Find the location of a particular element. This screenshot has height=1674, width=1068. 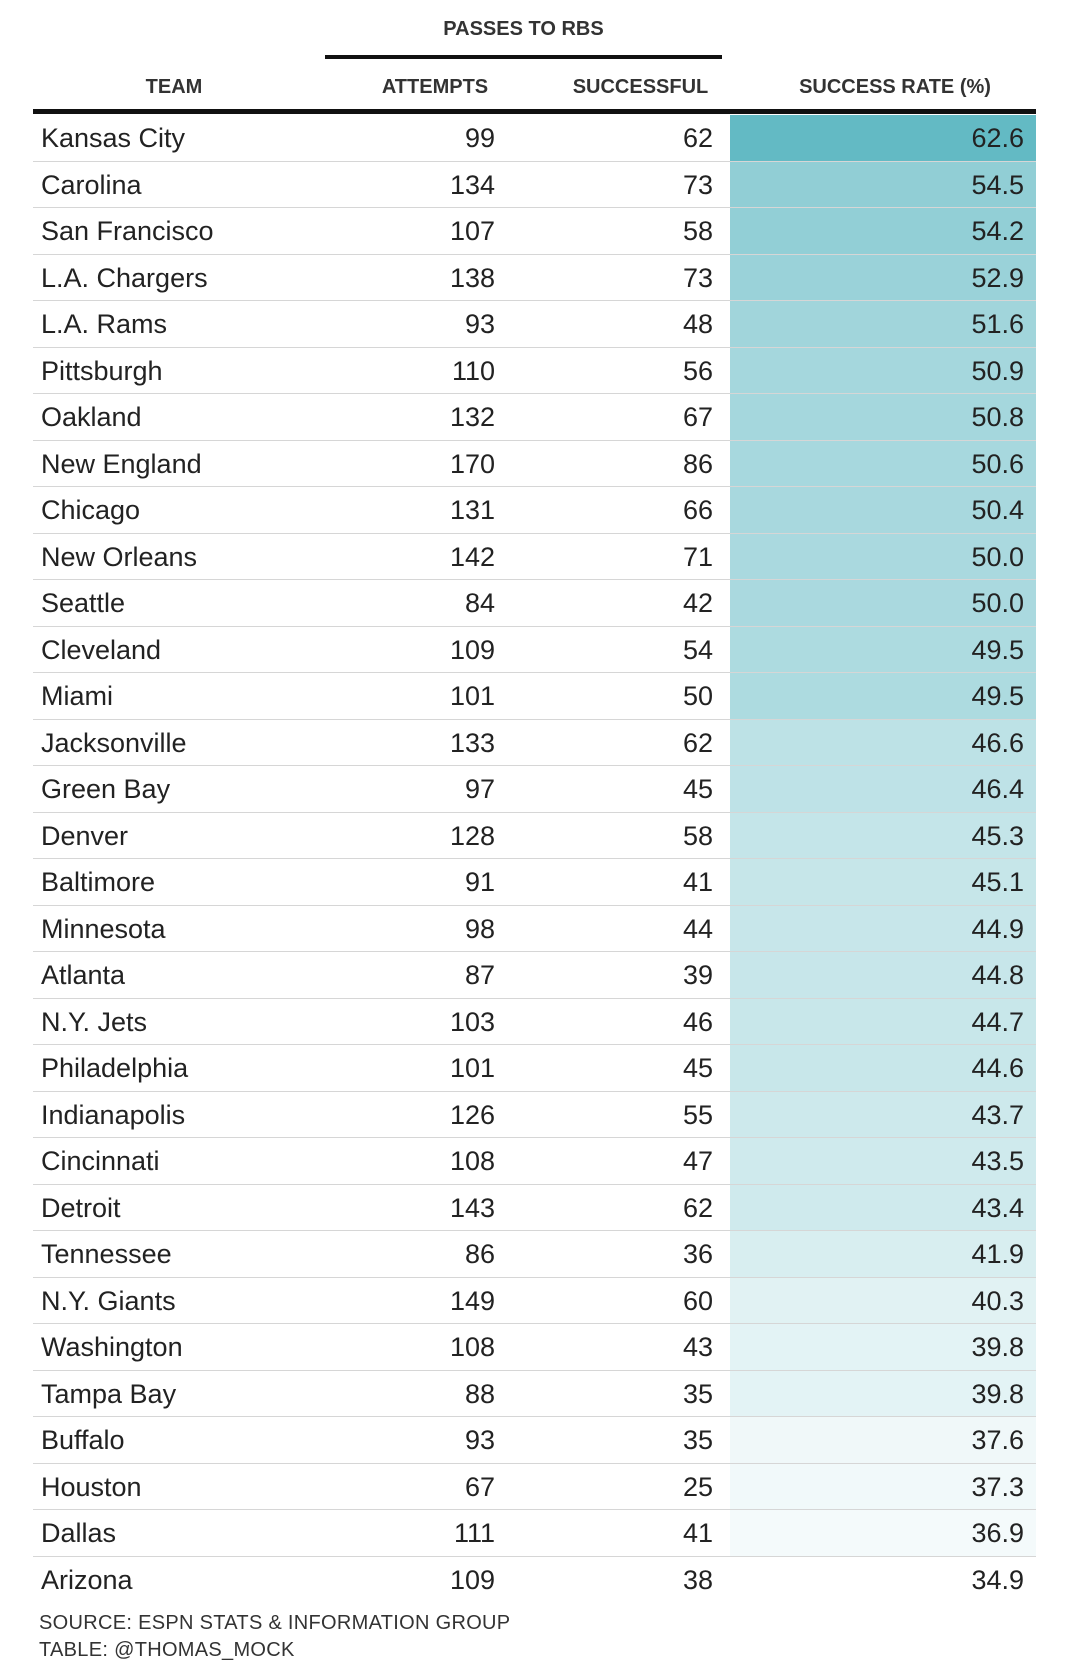

success-rate-cell: 44.7 is located at coordinates (883, 1021).